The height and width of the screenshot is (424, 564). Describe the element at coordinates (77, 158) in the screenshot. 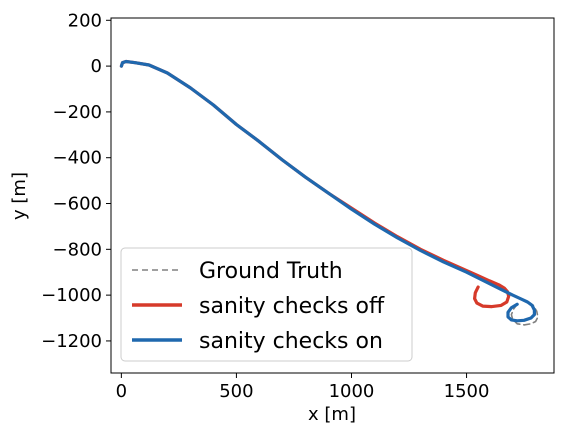

I see `y-tick-label: −400` at that location.